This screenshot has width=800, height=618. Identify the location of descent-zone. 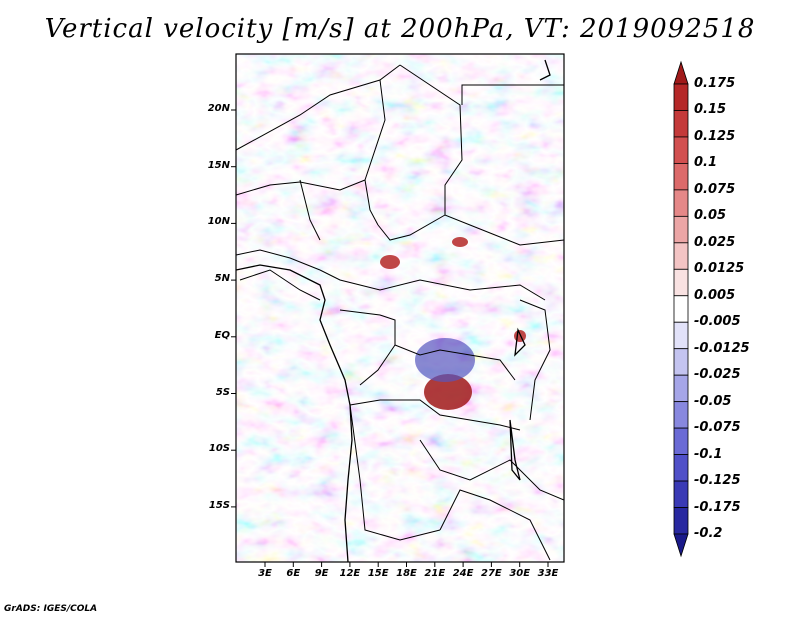
(445, 360).